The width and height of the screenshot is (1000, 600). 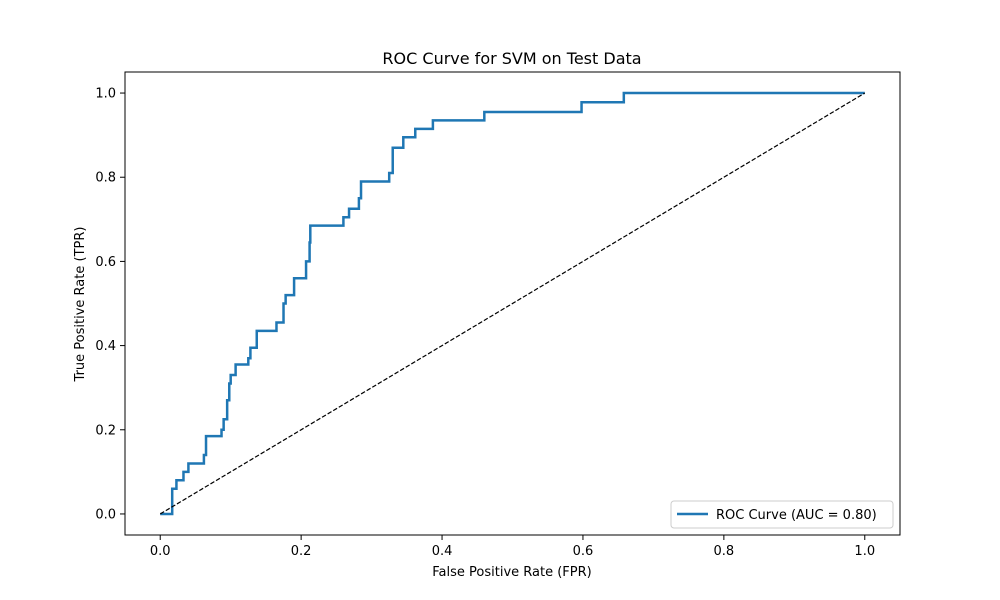 I want to click on legend-box, so click(x=782, y=514).